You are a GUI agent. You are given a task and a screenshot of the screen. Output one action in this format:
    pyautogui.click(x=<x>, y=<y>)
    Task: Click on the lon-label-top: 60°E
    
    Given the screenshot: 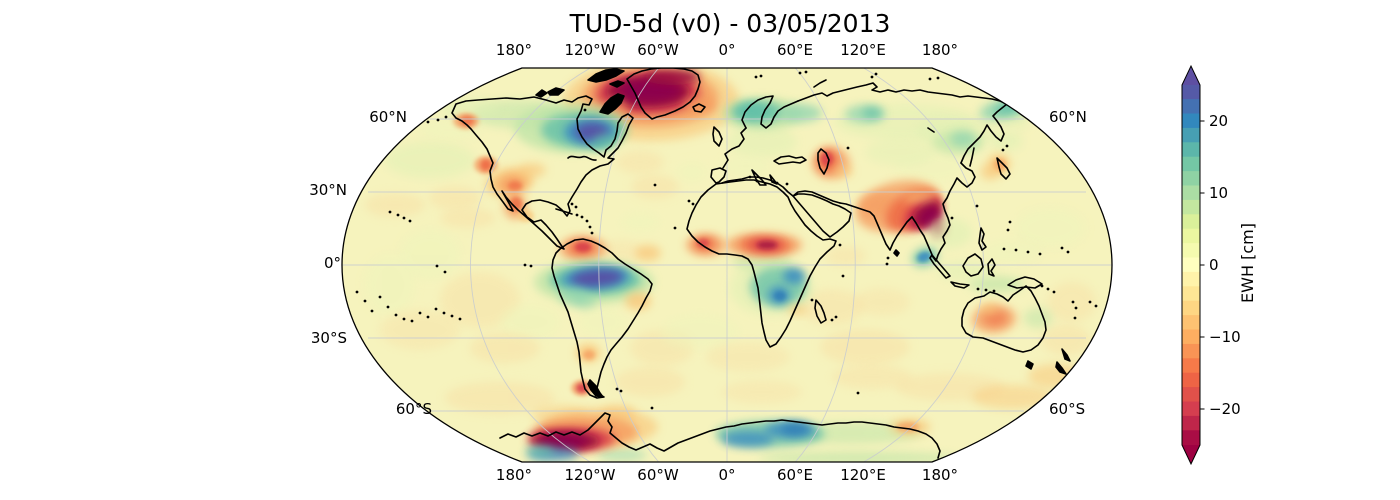 What is the action you would take?
    pyautogui.click(x=795, y=50)
    